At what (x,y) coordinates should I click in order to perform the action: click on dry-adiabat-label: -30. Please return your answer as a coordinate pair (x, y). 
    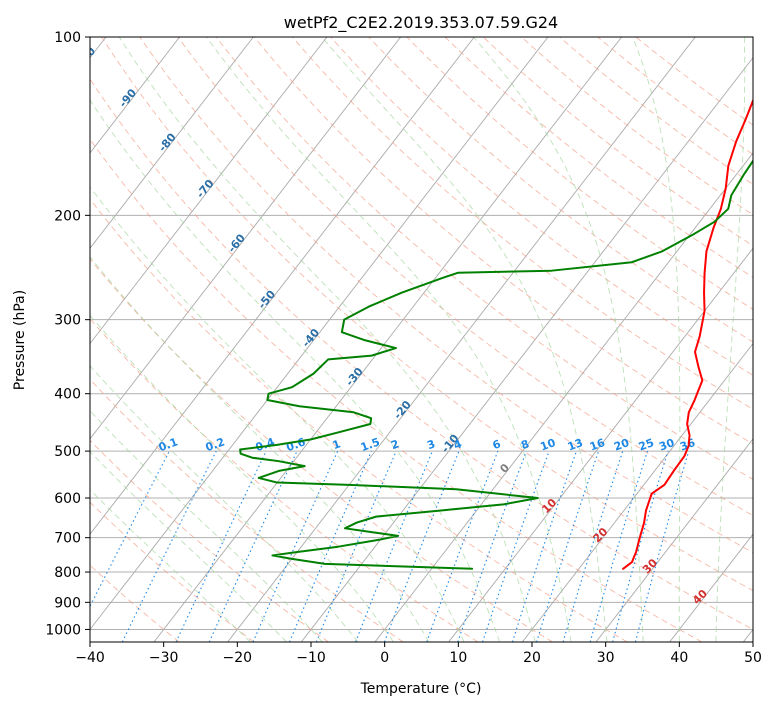
    Looking at the image, I should click on (354, 377).